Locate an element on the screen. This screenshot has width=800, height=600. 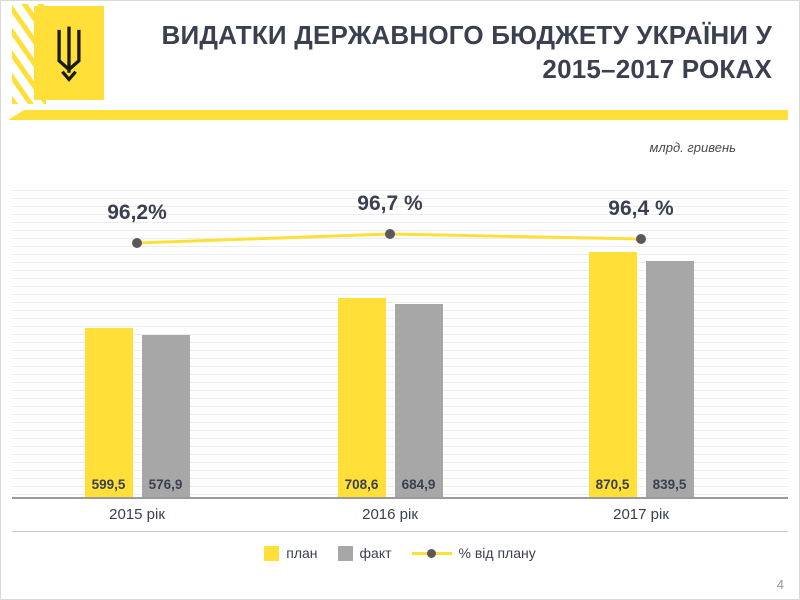
legend-item-percent: % від плану is located at coordinates (473, 553).